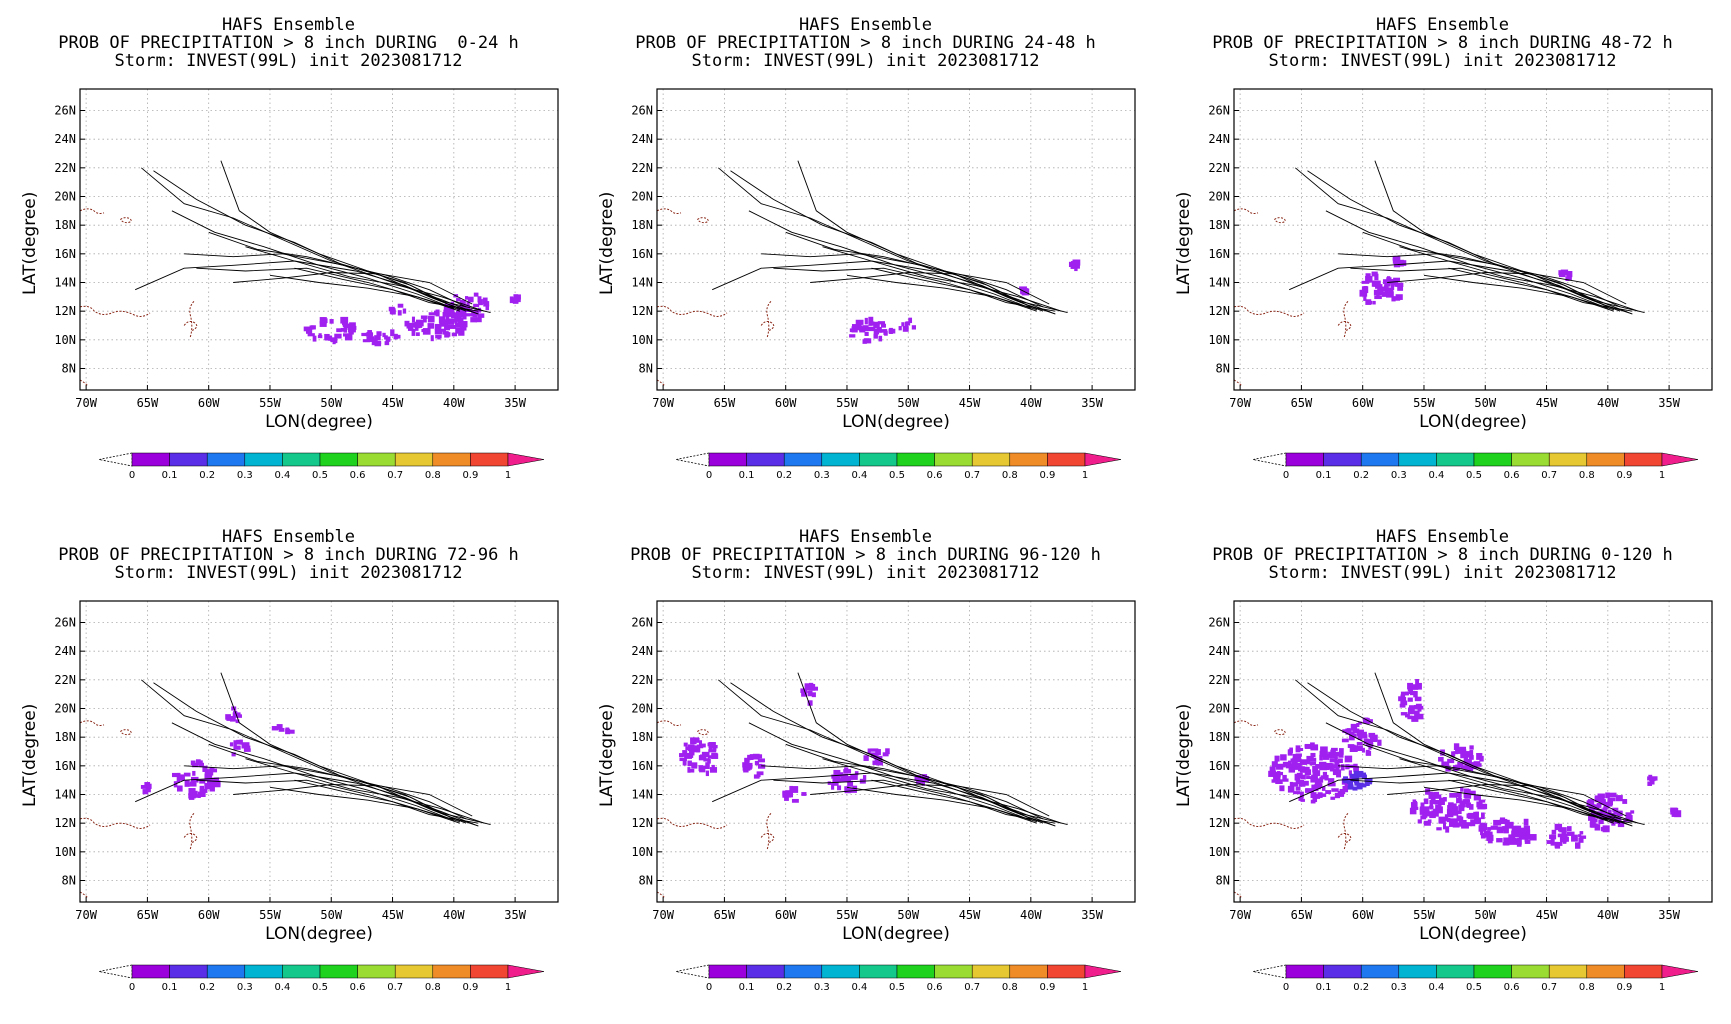 This screenshot has height=1024, width=1731. What do you see at coordinates (282, 987) in the screenshot?
I see `colorbar-tick-label: 0.4` at bounding box center [282, 987].